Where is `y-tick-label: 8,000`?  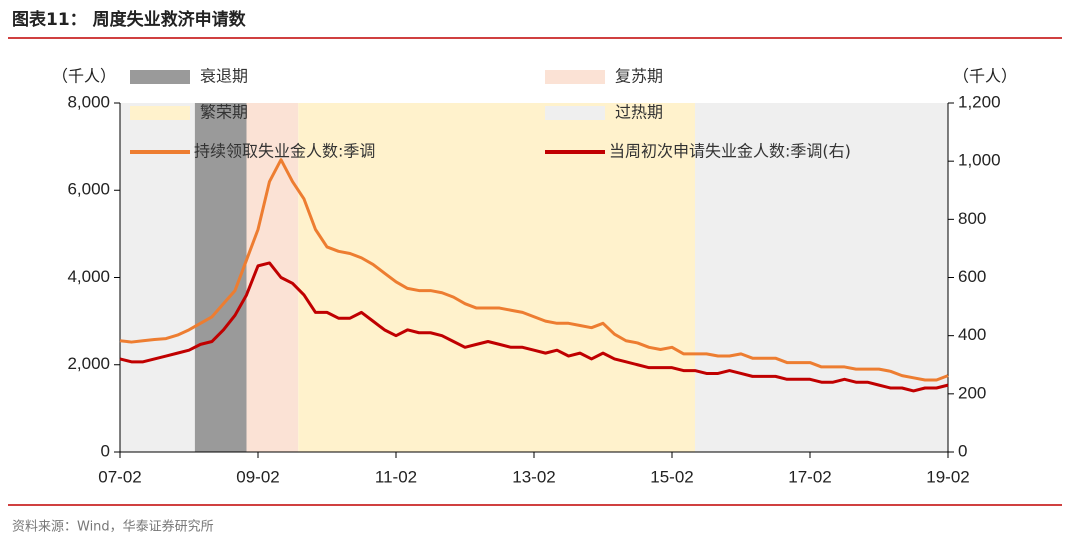
y-tick-label: 8,000 is located at coordinates (88, 101).